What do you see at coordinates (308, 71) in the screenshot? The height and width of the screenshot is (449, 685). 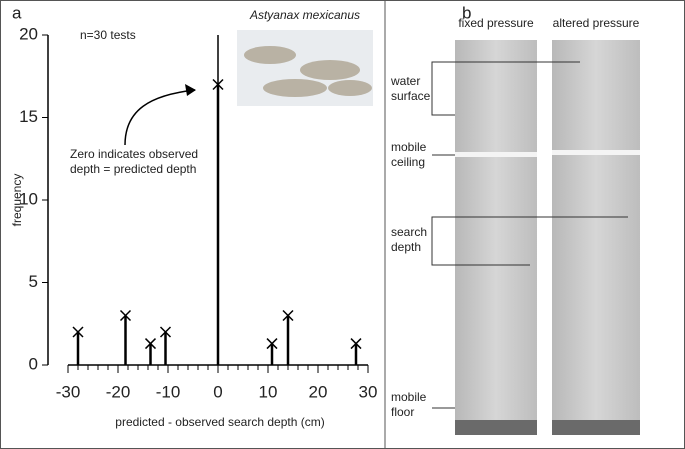 I see `fish` at bounding box center [308, 71].